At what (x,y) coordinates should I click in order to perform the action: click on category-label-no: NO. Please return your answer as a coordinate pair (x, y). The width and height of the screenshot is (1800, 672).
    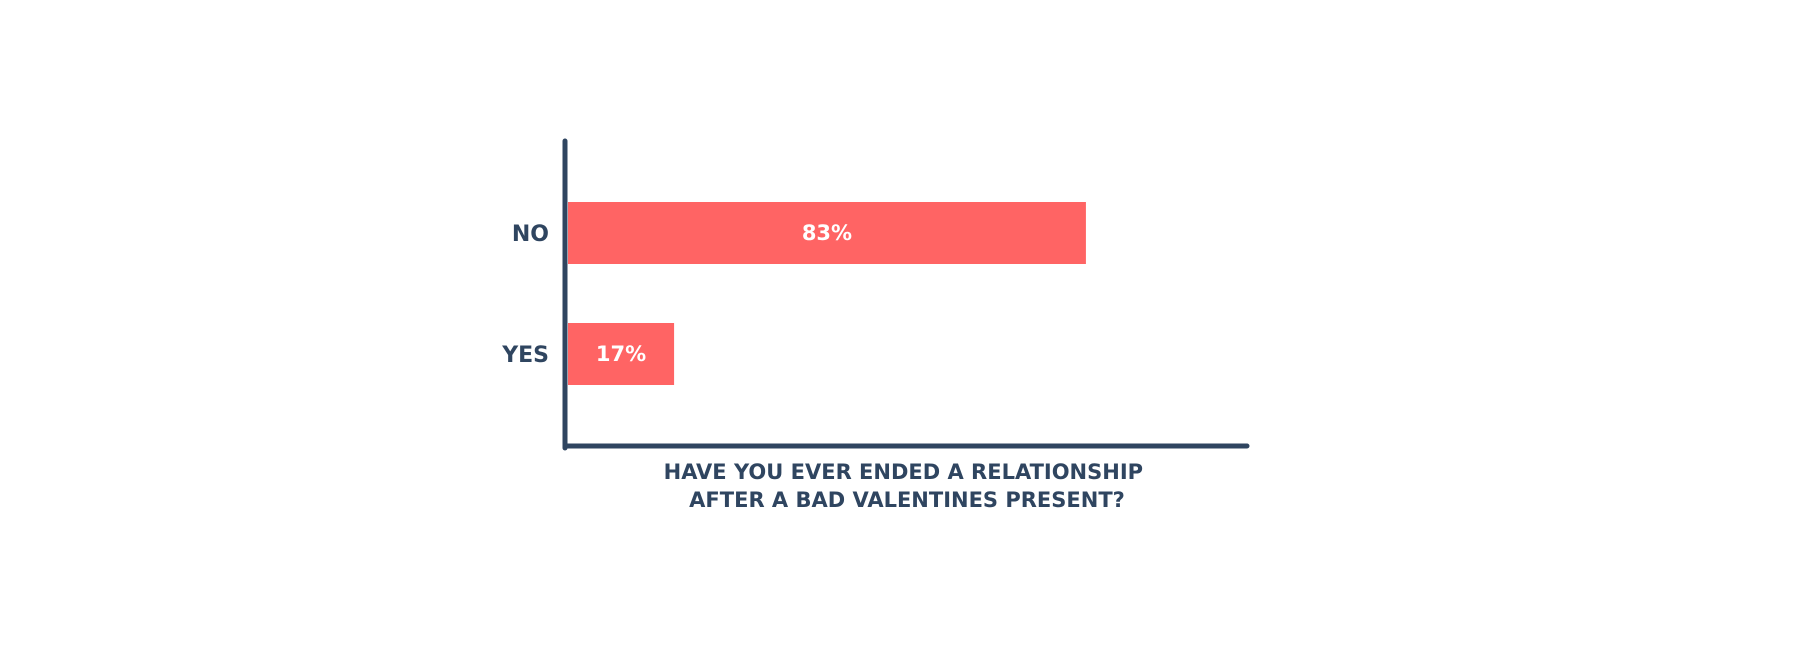
    Looking at the image, I should click on (530, 234).